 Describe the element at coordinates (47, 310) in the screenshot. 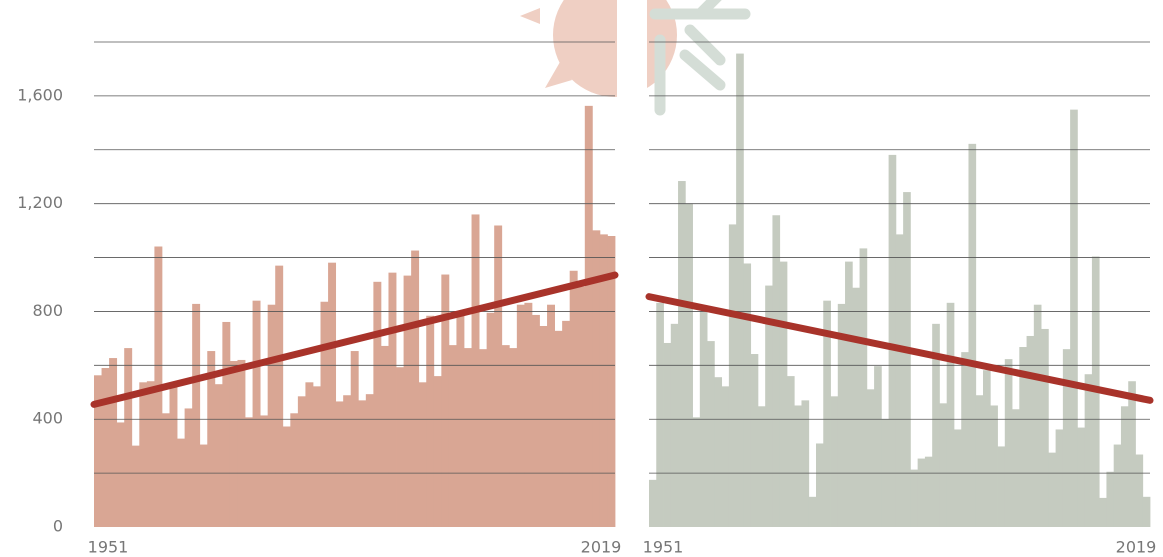

I see `y-tick-label: 800` at that location.